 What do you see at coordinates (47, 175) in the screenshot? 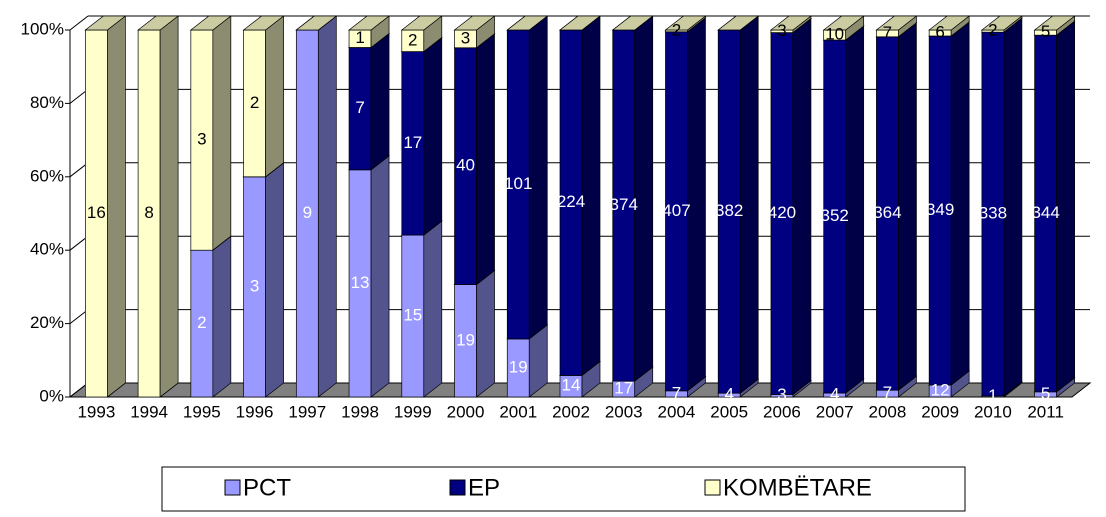
I see `y-tick-label: 60%` at bounding box center [47, 175].